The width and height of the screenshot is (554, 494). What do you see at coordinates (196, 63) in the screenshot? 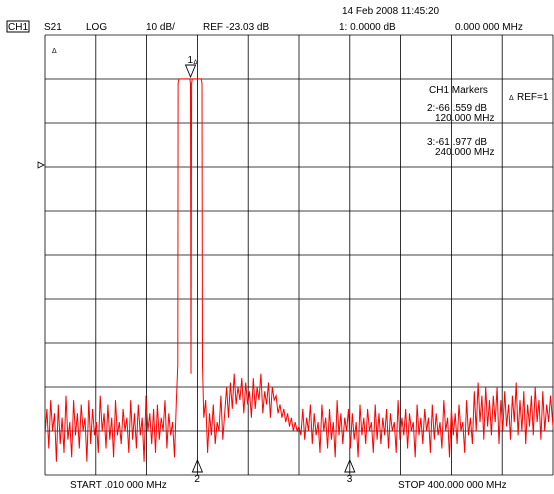
I see `marker-1-delta-icon: Δ` at bounding box center [196, 63].